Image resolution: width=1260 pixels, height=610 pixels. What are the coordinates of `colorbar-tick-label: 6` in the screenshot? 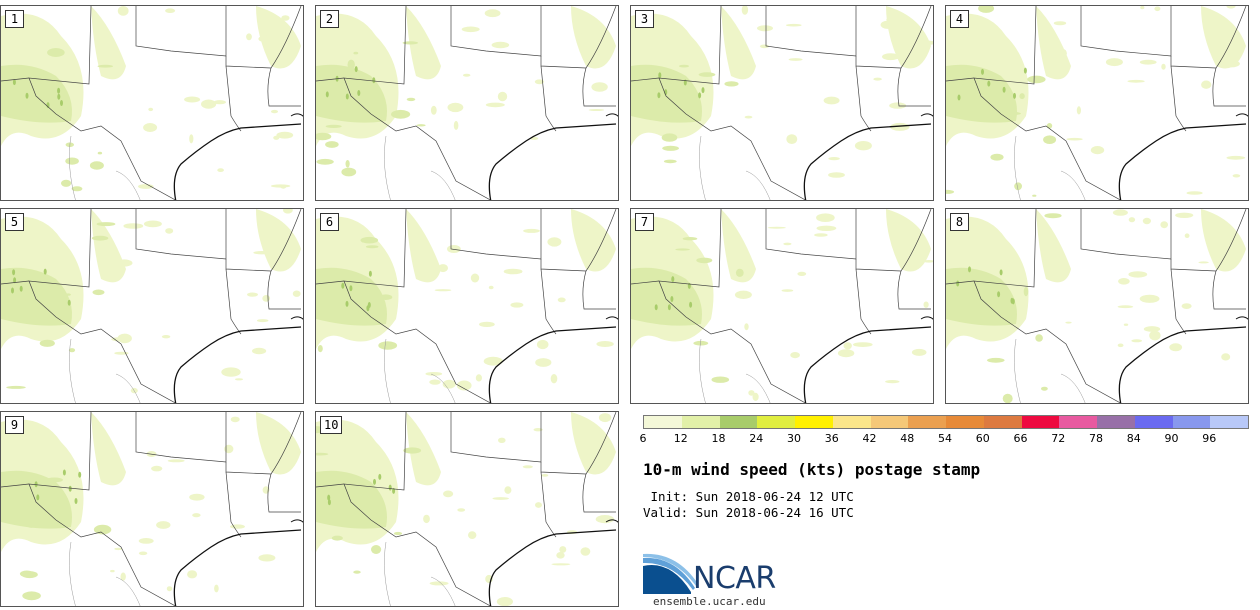 It's located at (643, 438).